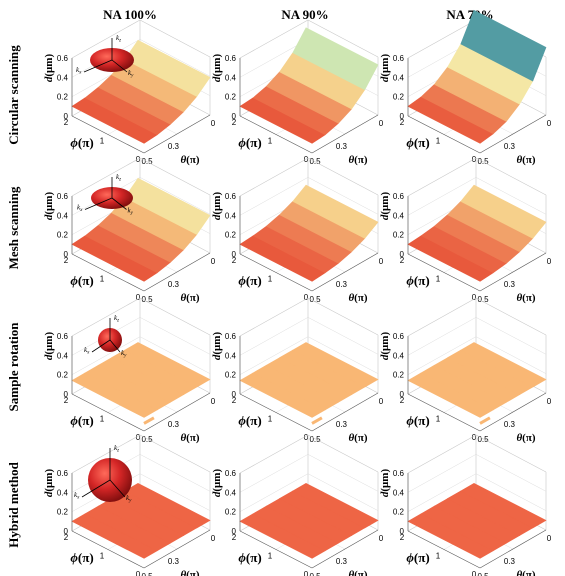 This screenshot has width=565, height=576. I want to click on surface-strip, so click(335, 365).